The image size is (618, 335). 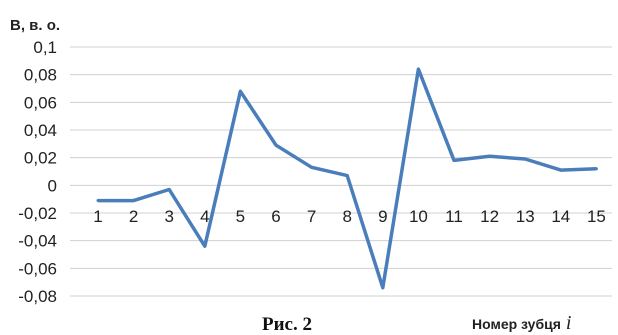 I want to click on y-tick-label: 0,1, so click(x=45, y=47).